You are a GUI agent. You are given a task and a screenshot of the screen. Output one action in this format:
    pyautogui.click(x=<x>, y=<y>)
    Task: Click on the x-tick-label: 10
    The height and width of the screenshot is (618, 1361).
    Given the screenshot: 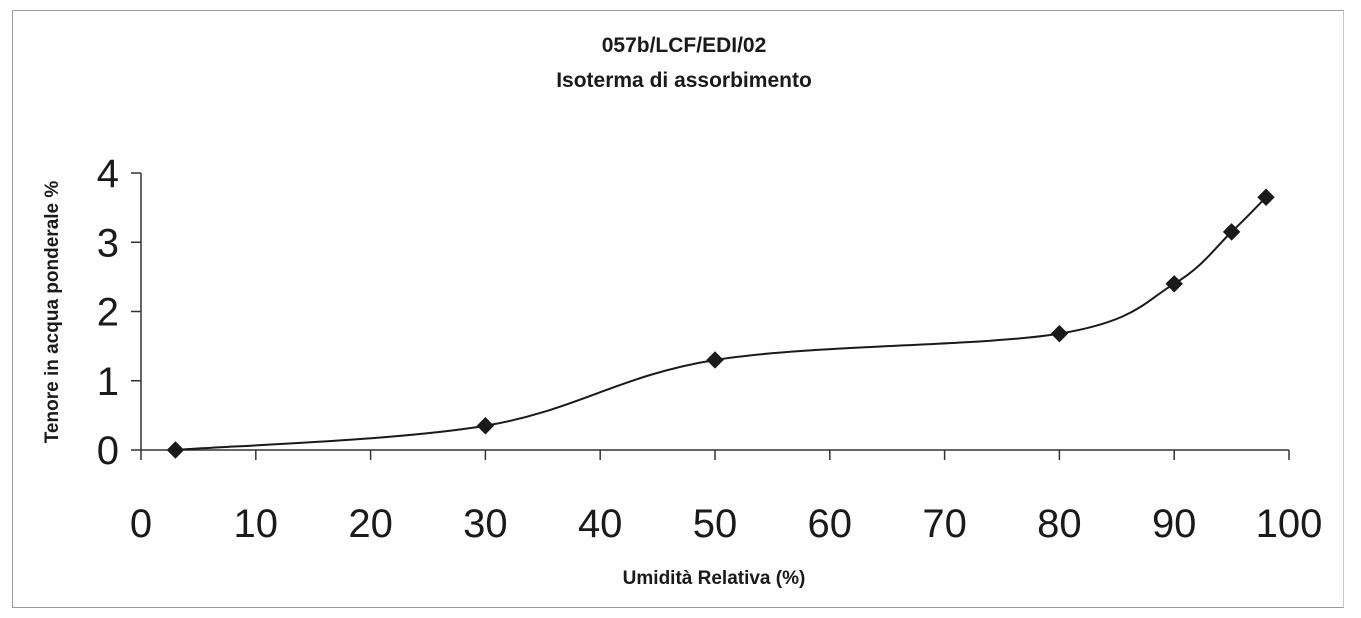 What is the action you would take?
    pyautogui.click(x=256, y=524)
    